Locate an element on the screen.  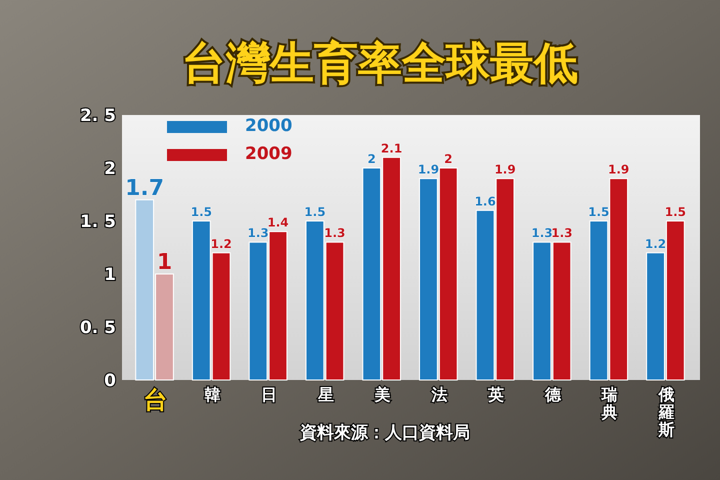
y-tick-label: 1 is located at coordinates (110, 274).